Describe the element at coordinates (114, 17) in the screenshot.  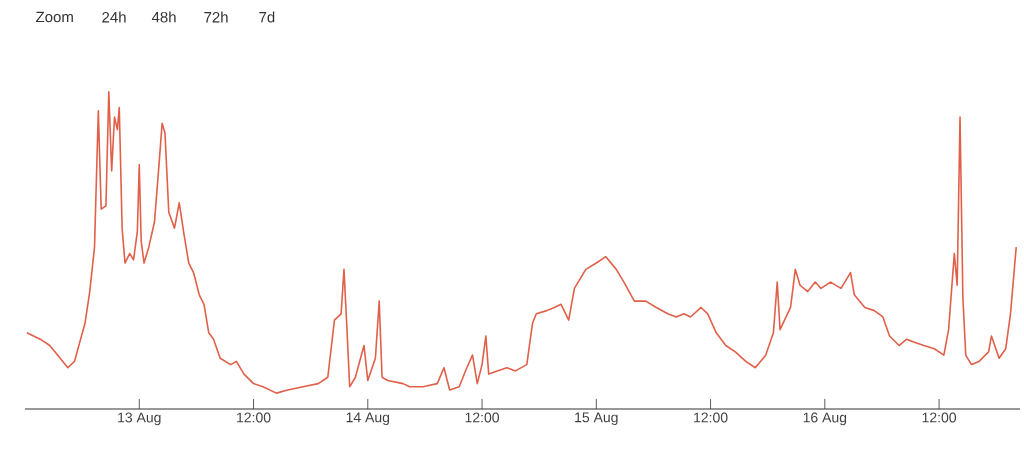
I see `text: 24h` at that location.